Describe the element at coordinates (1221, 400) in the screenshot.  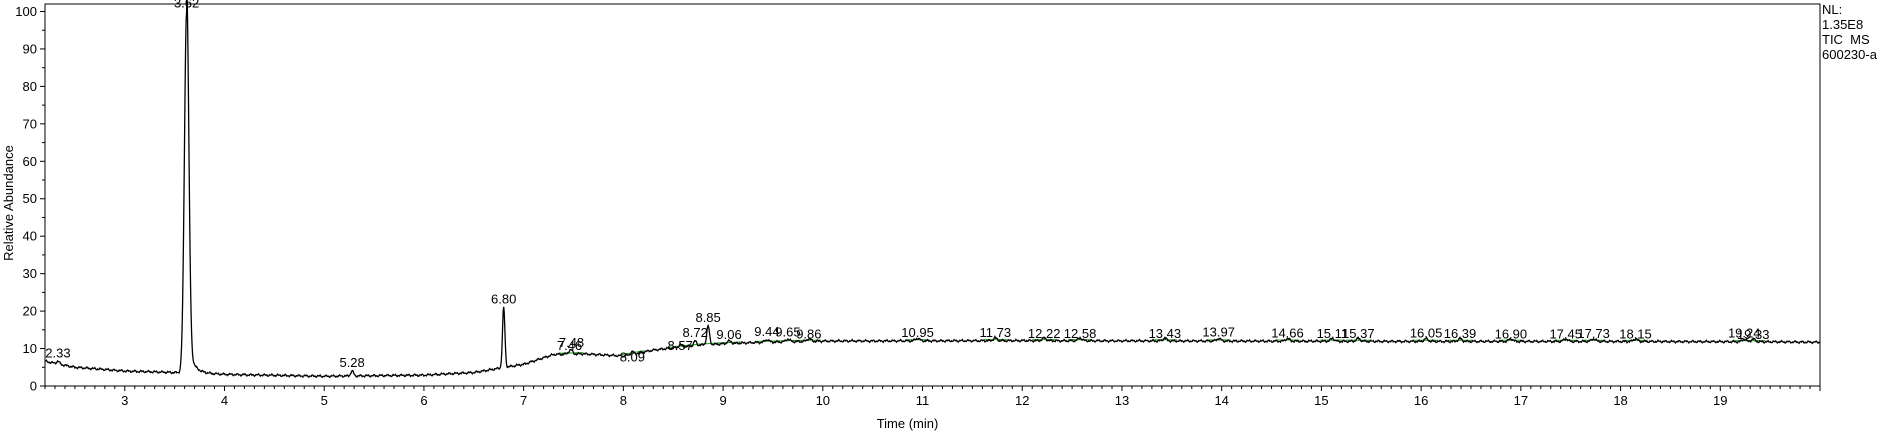
I see `x-tick-label: 14` at that location.